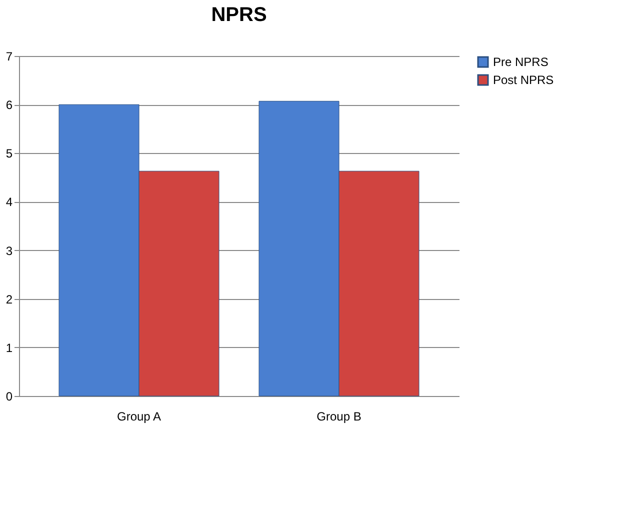 The image size is (628, 510). I want to click on y-tick-label: 3, so click(9, 251).